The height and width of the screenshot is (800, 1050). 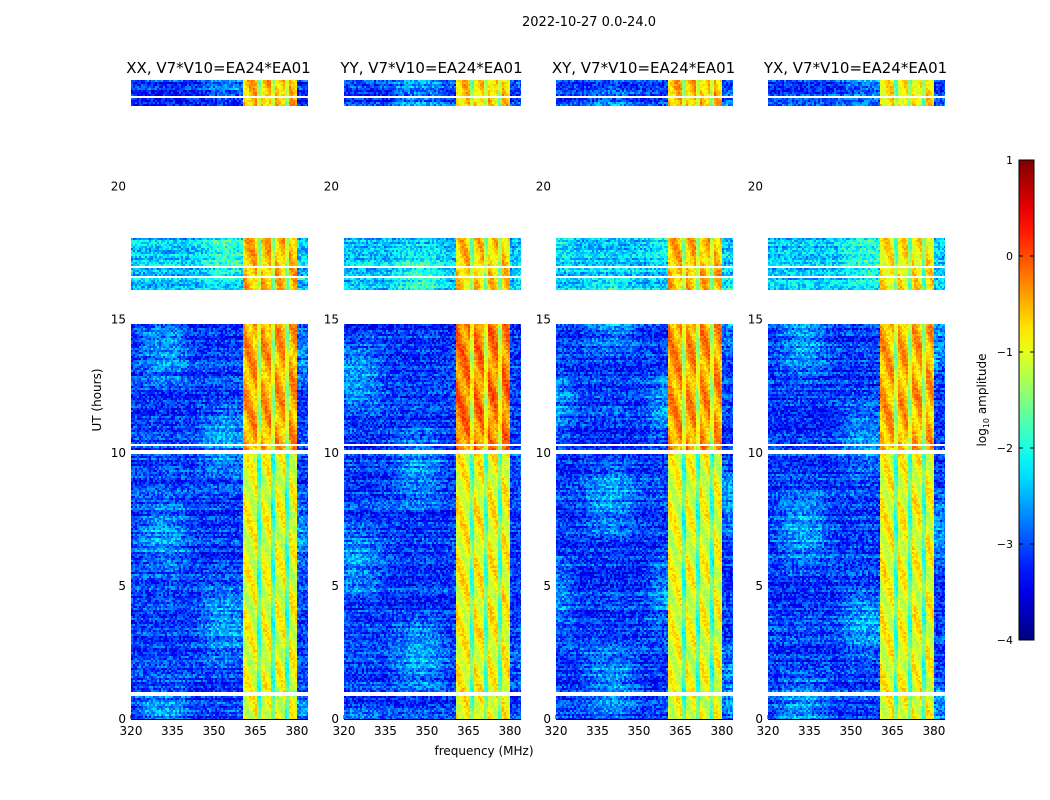 I want to click on colorbar-label: log10 amplitude, so click(x=983, y=400).